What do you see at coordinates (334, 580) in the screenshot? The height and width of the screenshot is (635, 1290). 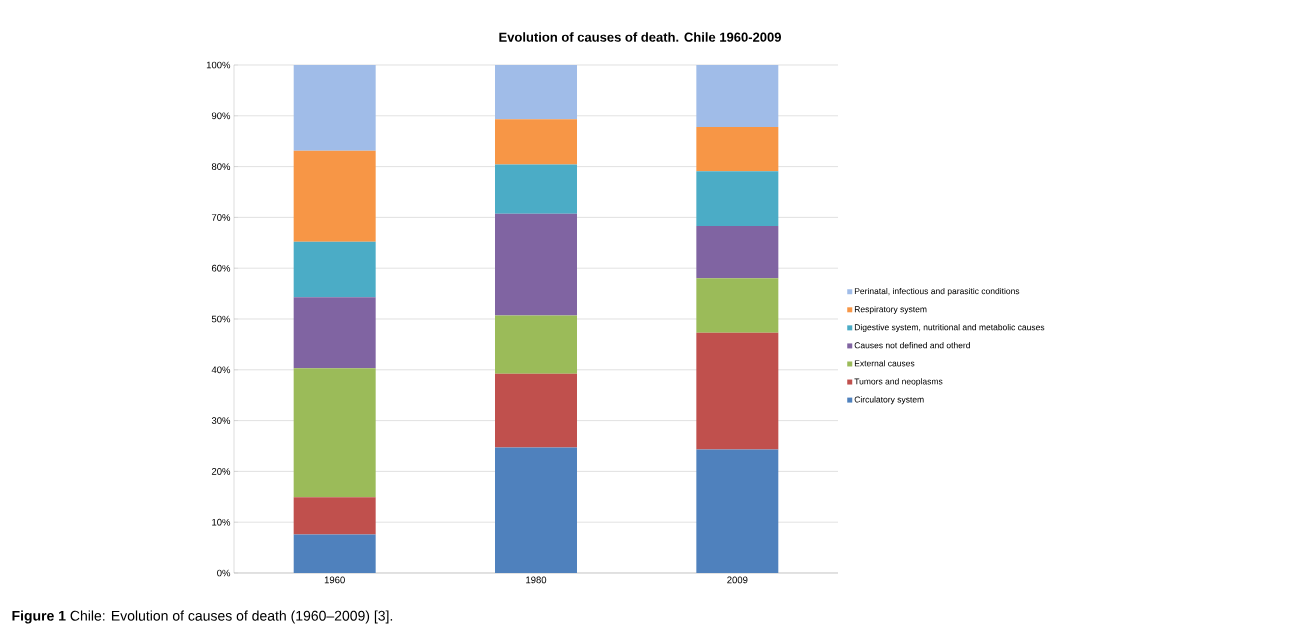 I see `x-tick-label: 1960` at bounding box center [334, 580].